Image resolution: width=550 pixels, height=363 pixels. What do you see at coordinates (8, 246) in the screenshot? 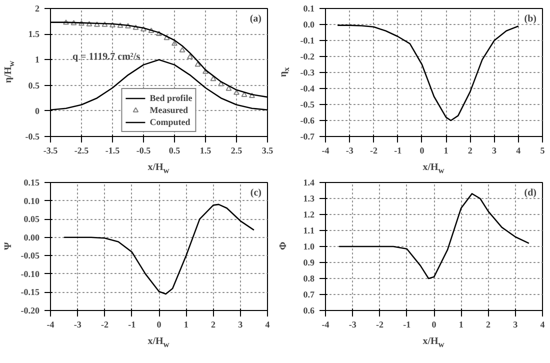
I see `y-axis-title: Ψ` at bounding box center [8, 246].